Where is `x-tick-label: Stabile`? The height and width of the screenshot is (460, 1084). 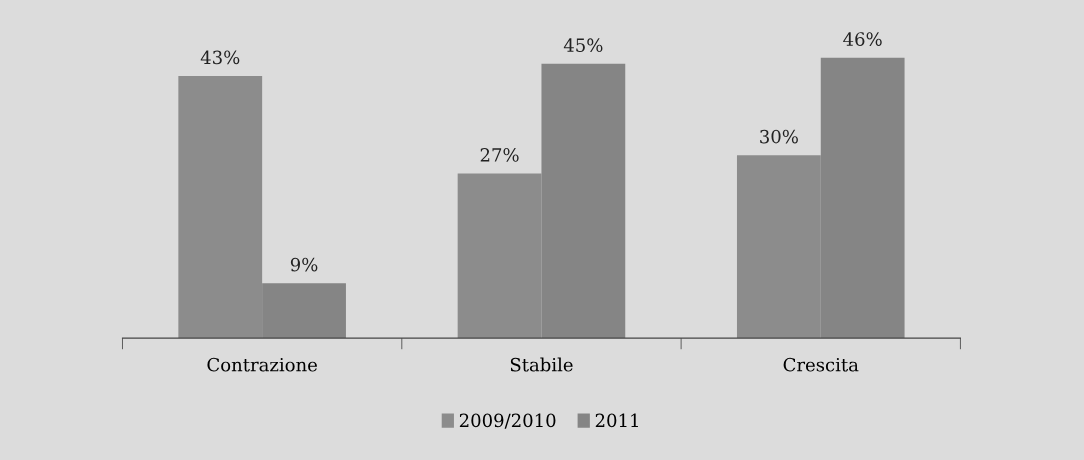
x-tick-label: Stabile is located at coordinates (541, 364).